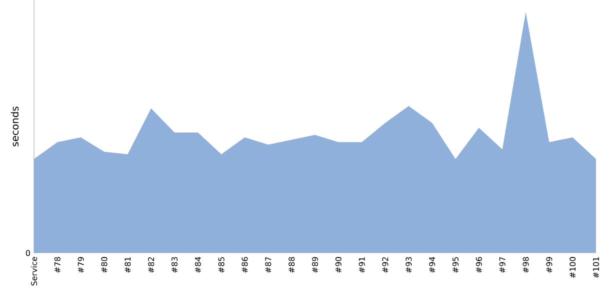  Describe the element at coordinates (14, 126) in the screenshot. I see `y-axis-title: seconds` at that location.